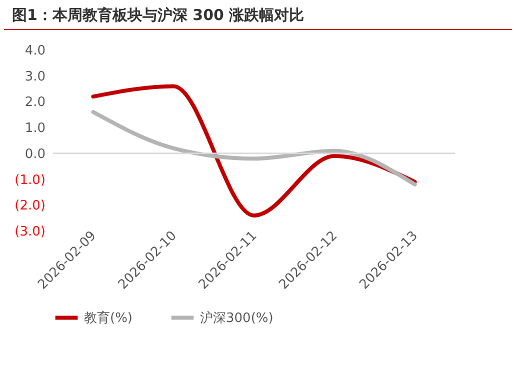 This screenshot has height=370, width=516. Describe the element at coordinates (30, 180) in the screenshot. I see `y-tick-label: (1.0)` at that location.